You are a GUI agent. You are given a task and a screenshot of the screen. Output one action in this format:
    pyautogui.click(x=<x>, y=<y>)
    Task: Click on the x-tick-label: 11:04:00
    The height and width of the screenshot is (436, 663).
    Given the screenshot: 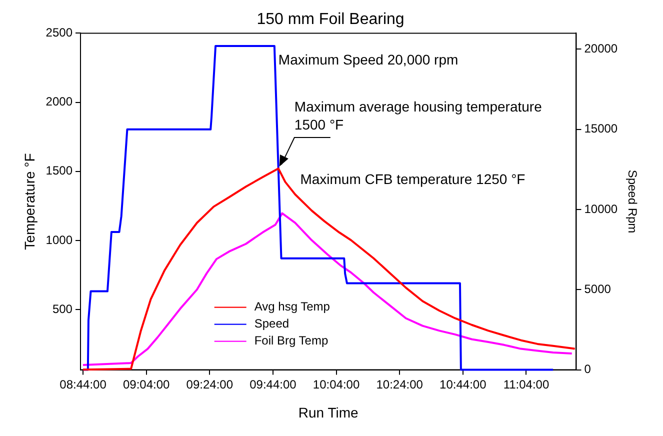 What is the action you would take?
    pyautogui.click(x=526, y=384)
    